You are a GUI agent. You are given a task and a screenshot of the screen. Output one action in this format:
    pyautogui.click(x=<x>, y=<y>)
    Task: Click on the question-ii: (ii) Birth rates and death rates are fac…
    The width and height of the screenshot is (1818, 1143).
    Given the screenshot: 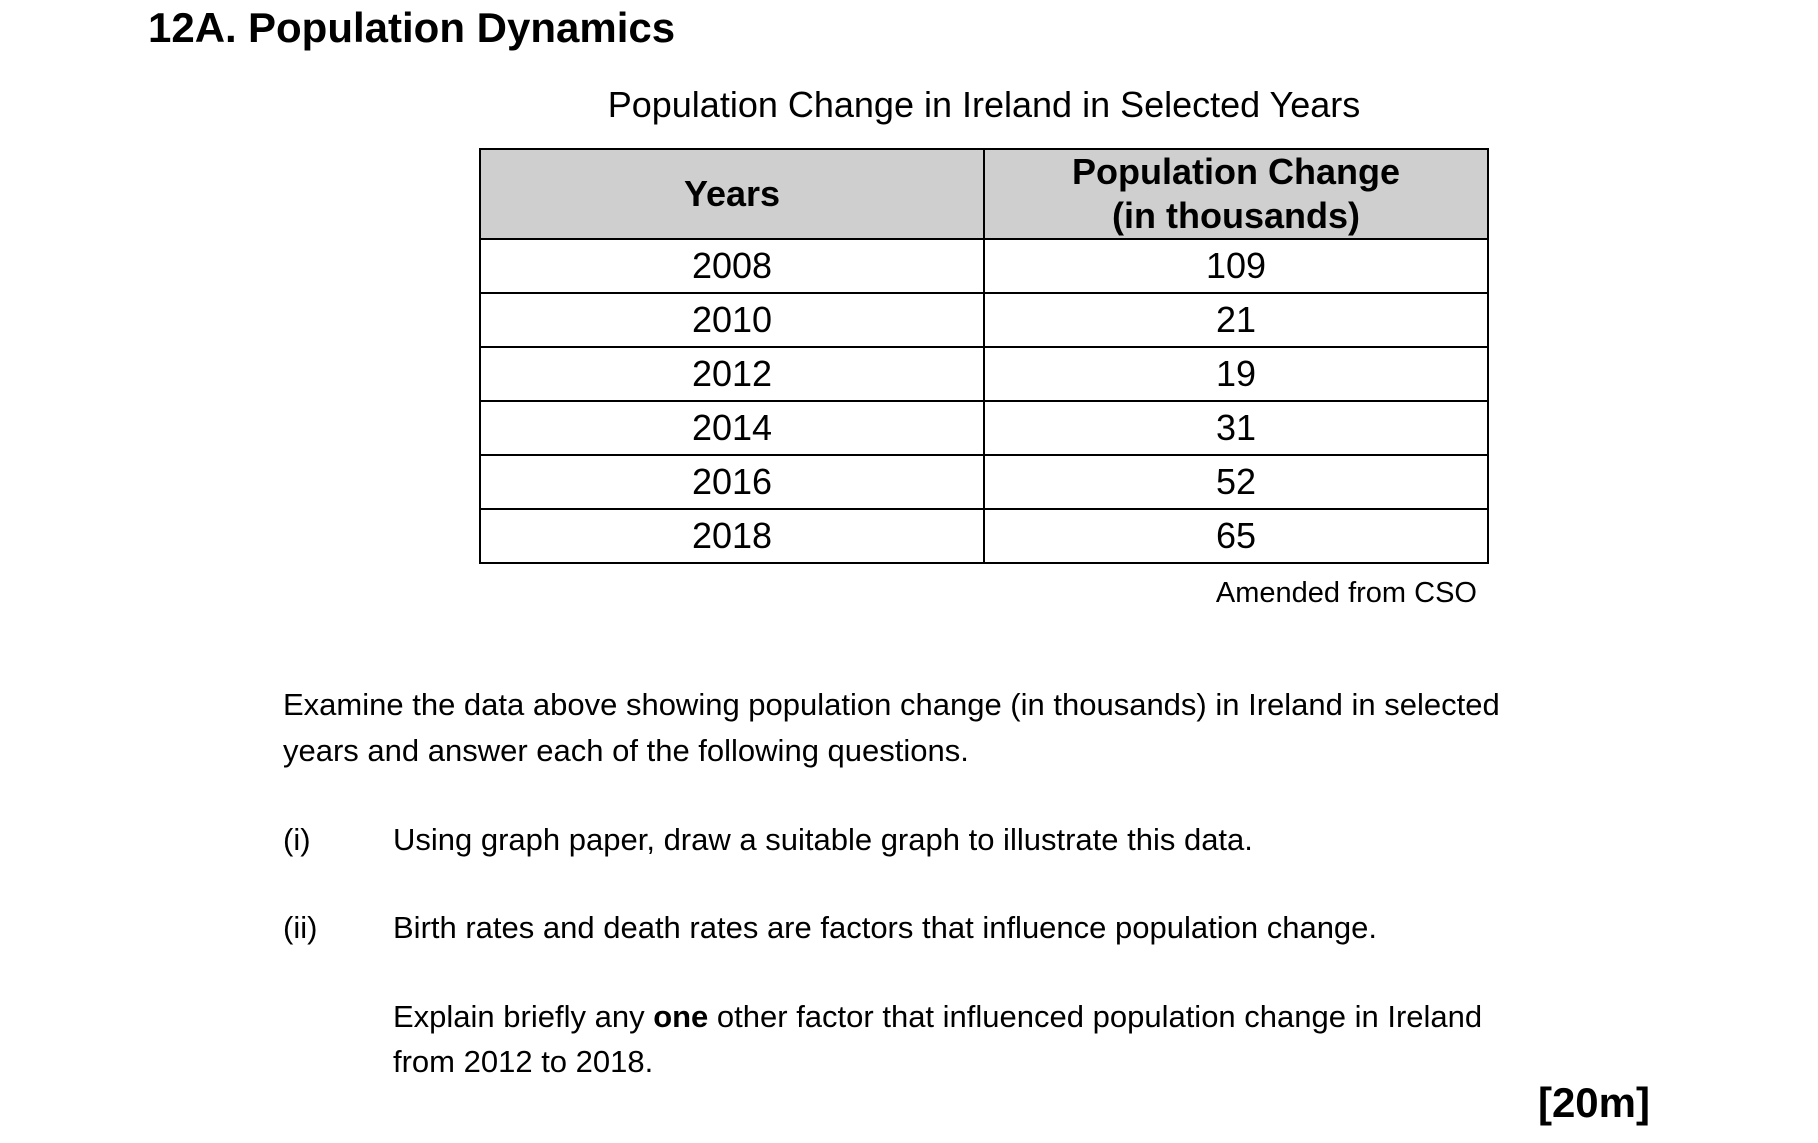 What is the action you would take?
    pyautogui.click(x=830, y=928)
    